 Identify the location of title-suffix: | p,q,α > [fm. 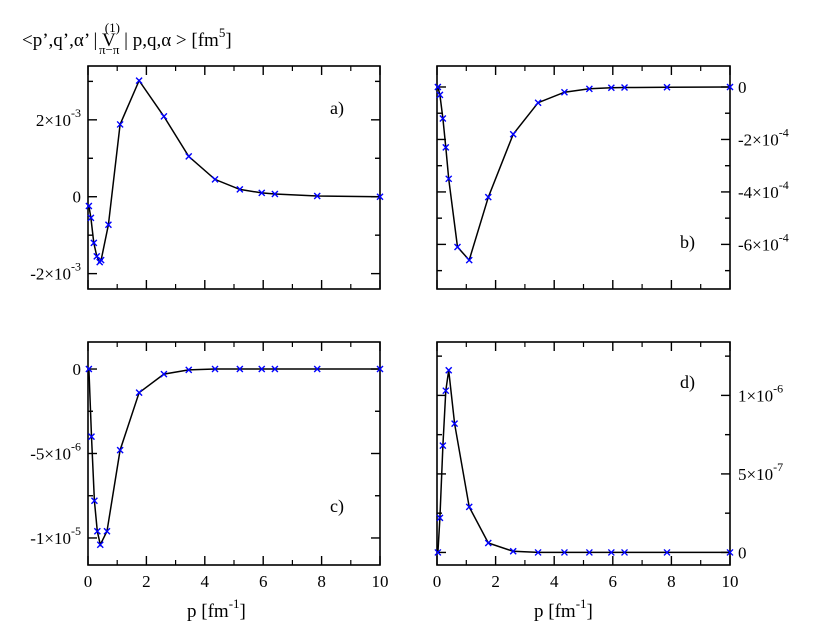
(169, 40).